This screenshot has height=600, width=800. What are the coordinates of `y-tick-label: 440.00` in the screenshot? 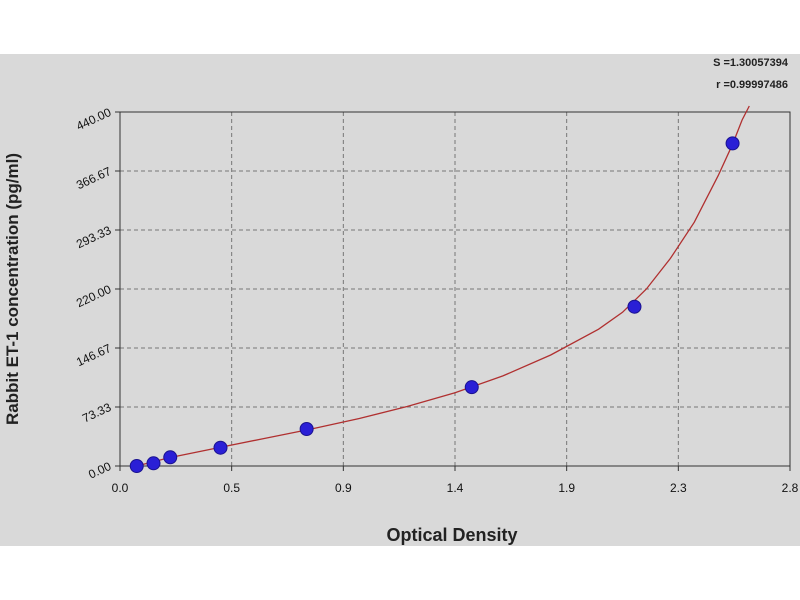 It's located at (93, 119).